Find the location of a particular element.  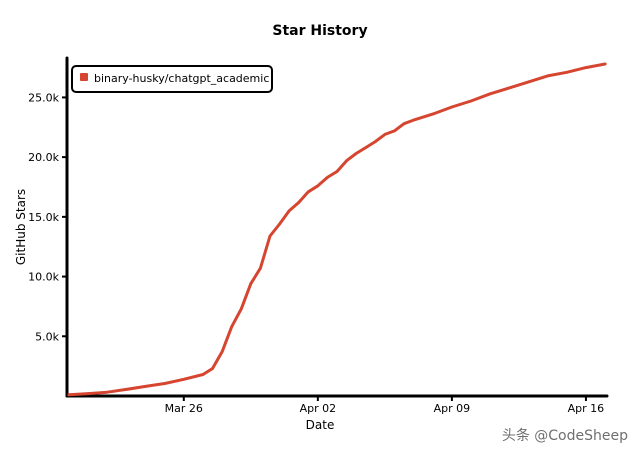

legend-label: binary-husky/chatgpt_academic is located at coordinates (181, 78).